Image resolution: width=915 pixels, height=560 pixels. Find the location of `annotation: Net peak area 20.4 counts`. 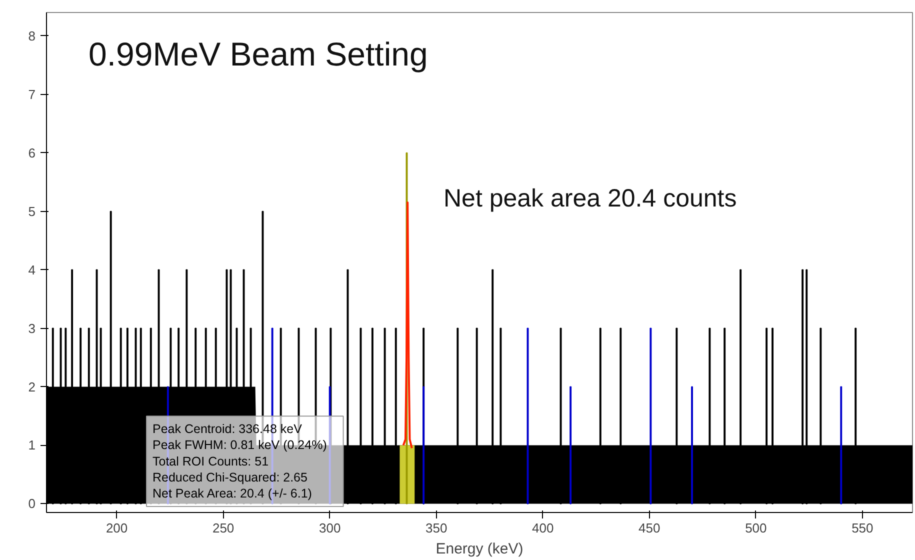

annotation: Net peak area 20.4 counts is located at coordinates (590, 198).